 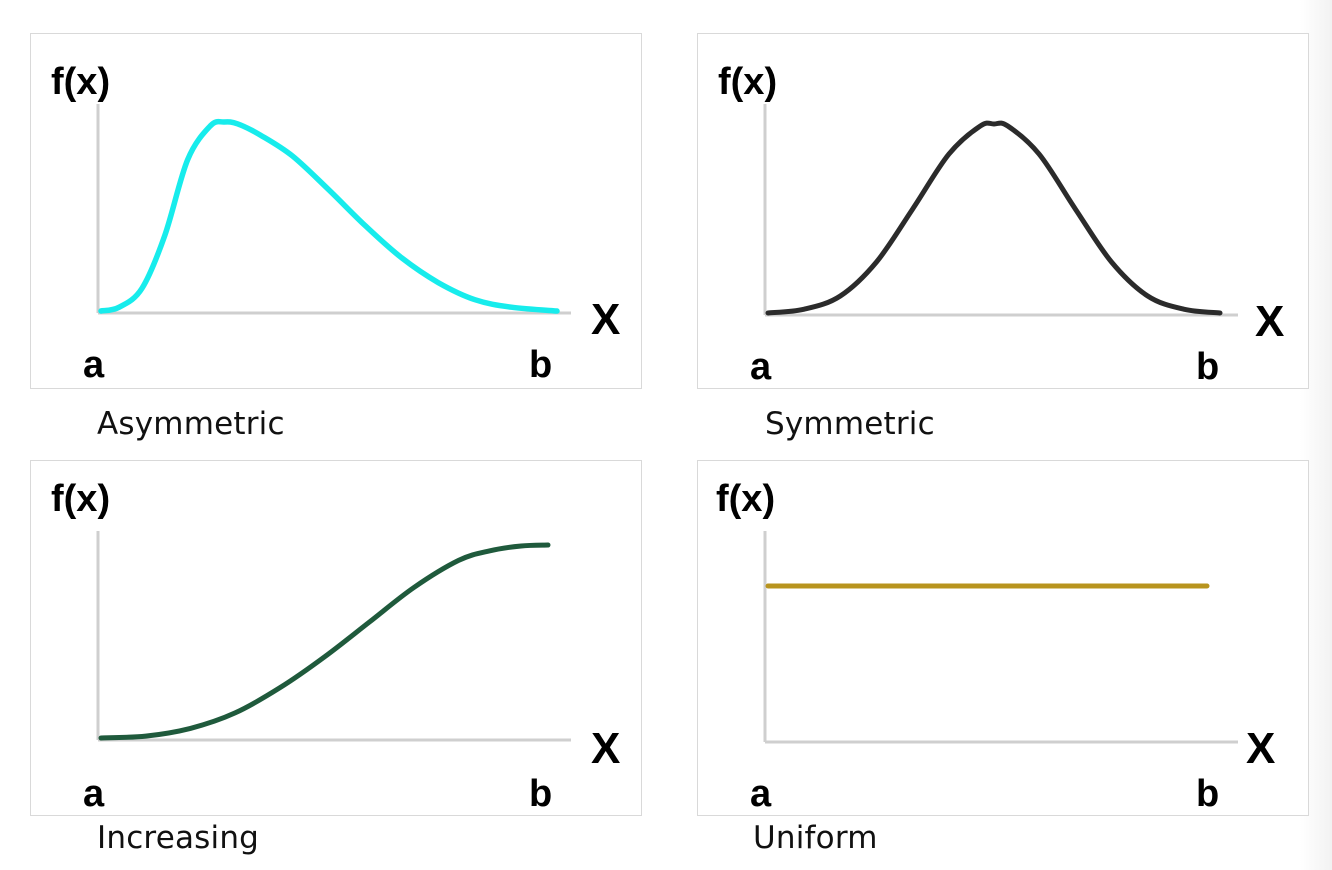 What do you see at coordinates (178, 838) in the screenshot?
I see `caption-increasing: Increasing` at bounding box center [178, 838].